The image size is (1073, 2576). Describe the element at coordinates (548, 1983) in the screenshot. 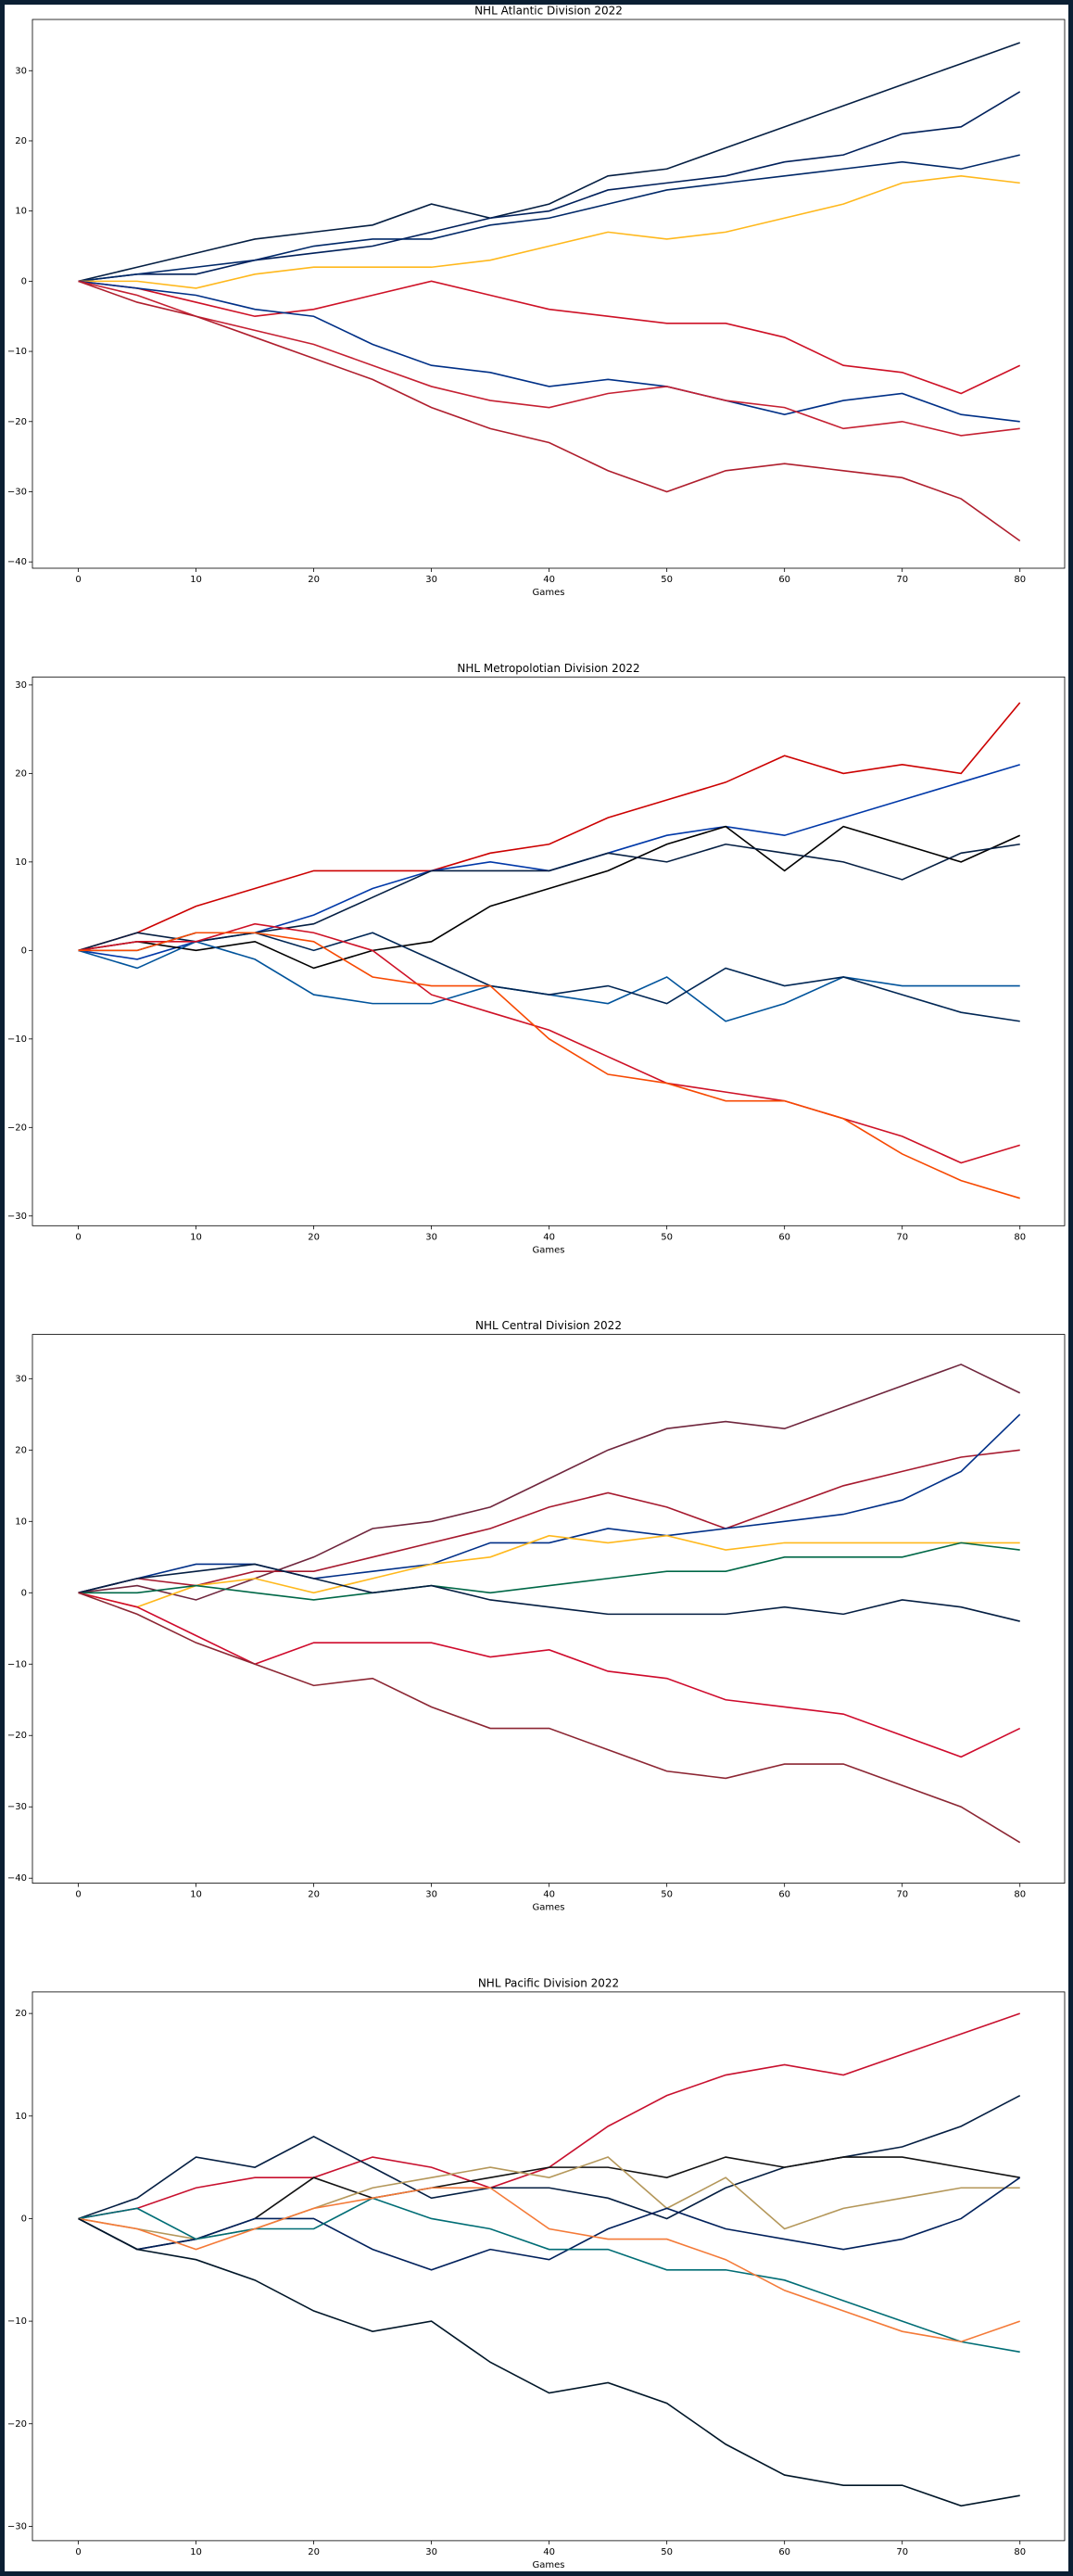

I see `chart-title: NHL Pacific Division 2022` at that location.